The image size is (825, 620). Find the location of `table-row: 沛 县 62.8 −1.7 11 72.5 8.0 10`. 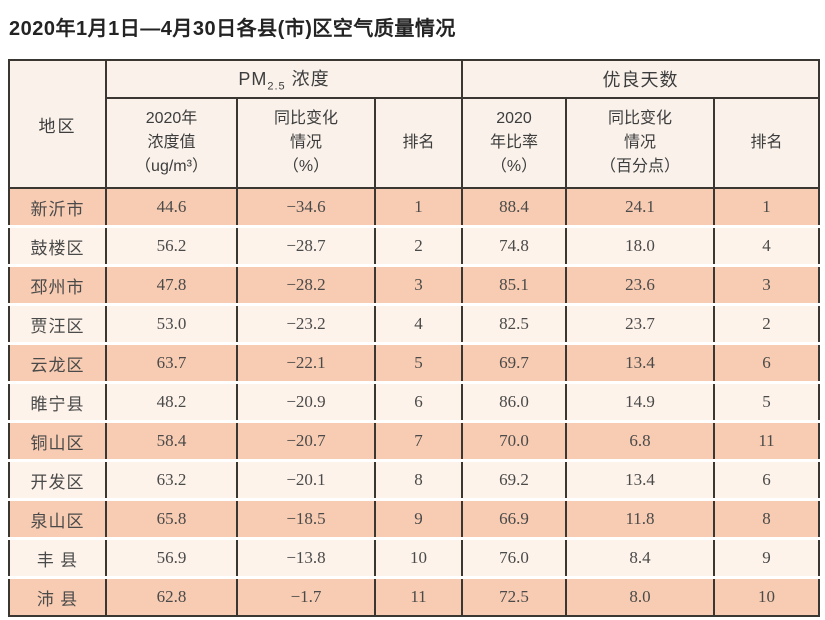

table-row: 沛 县 62.8 −1.7 11 72.5 8.0 10 is located at coordinates (414, 596).